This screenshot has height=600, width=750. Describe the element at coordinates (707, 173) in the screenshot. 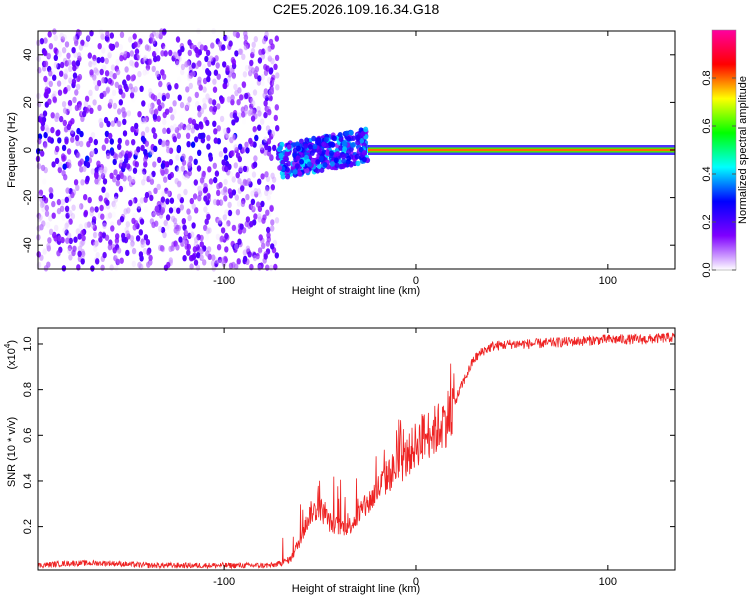

I see `colorbar-tick-label: 0.4` at that location.